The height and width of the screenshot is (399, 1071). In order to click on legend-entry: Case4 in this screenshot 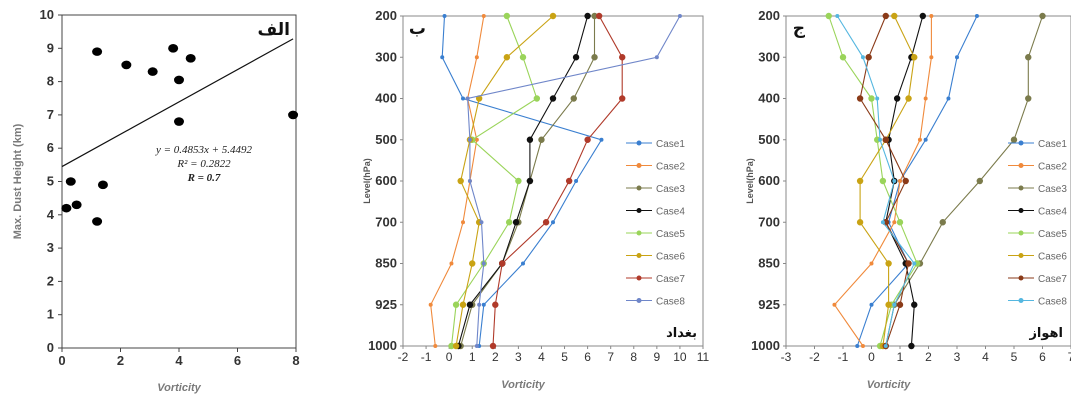, I will do `click(1052, 212)`.